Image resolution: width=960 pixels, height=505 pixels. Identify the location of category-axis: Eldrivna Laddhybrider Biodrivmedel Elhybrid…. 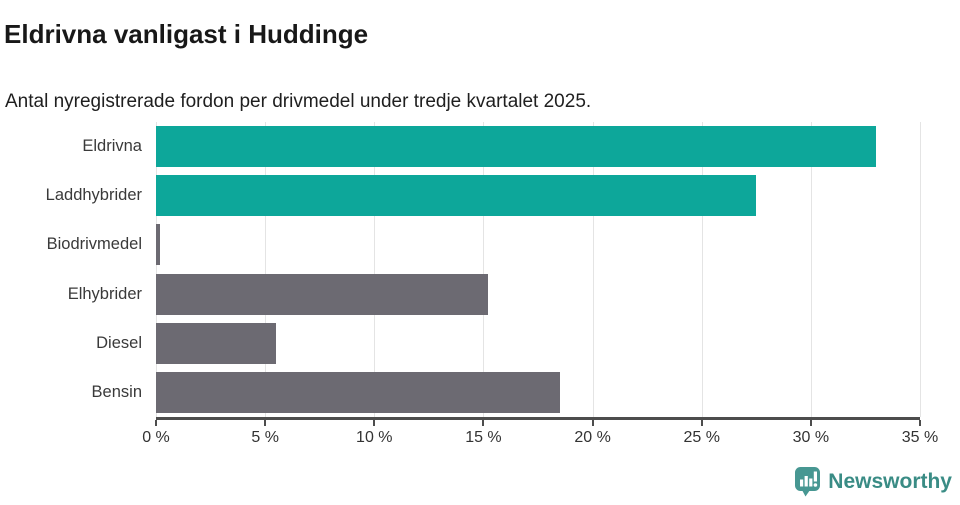
(71, 269).